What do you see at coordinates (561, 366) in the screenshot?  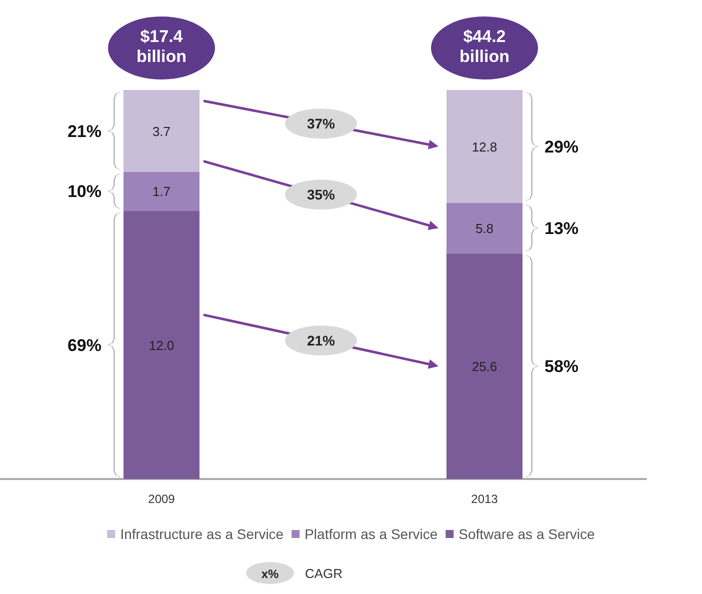 I see `annotation: 58%` at bounding box center [561, 366].